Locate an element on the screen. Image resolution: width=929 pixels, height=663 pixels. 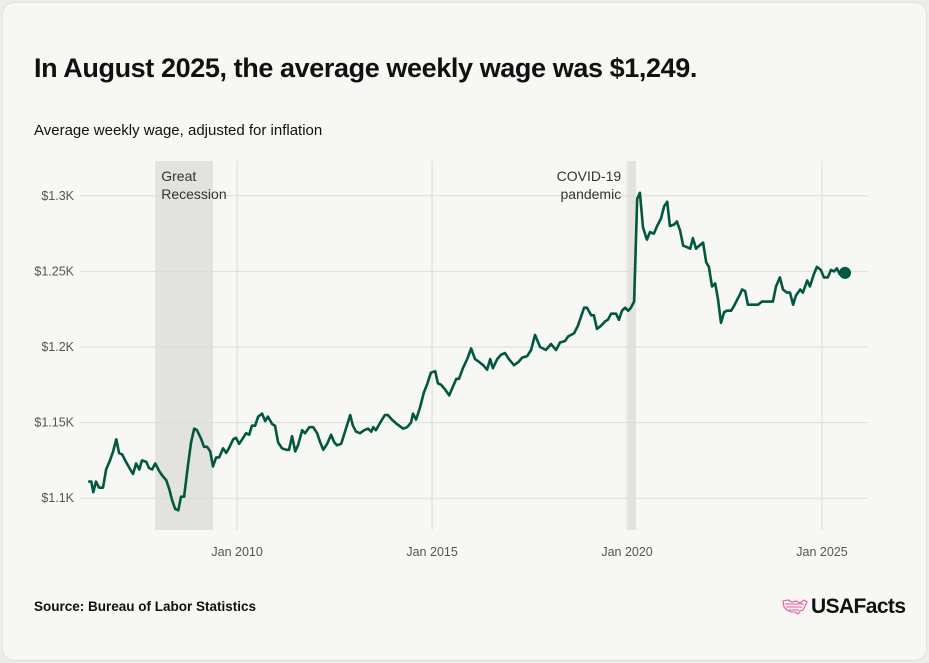
logo-text: USAFacts is located at coordinates (858, 606).